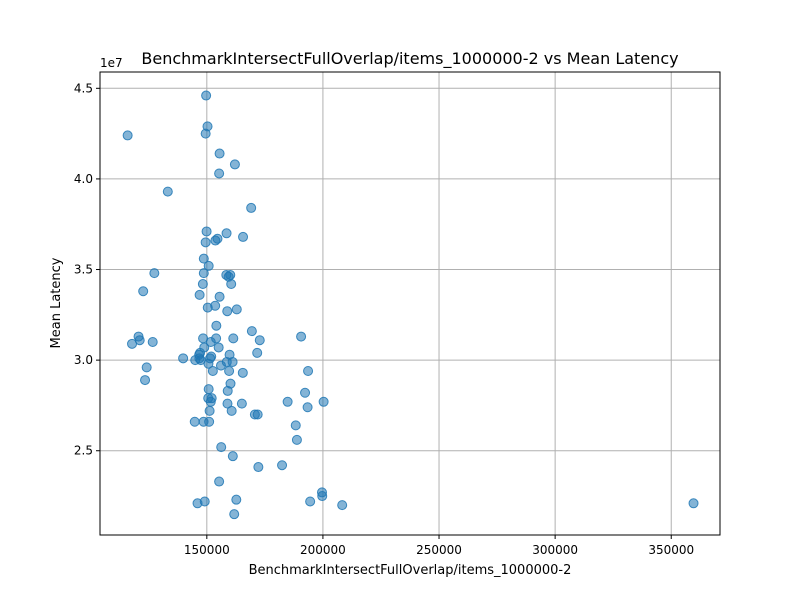  What do you see at coordinates (56, 302) in the screenshot?
I see `y-axis-label: Mean Latency` at bounding box center [56, 302].